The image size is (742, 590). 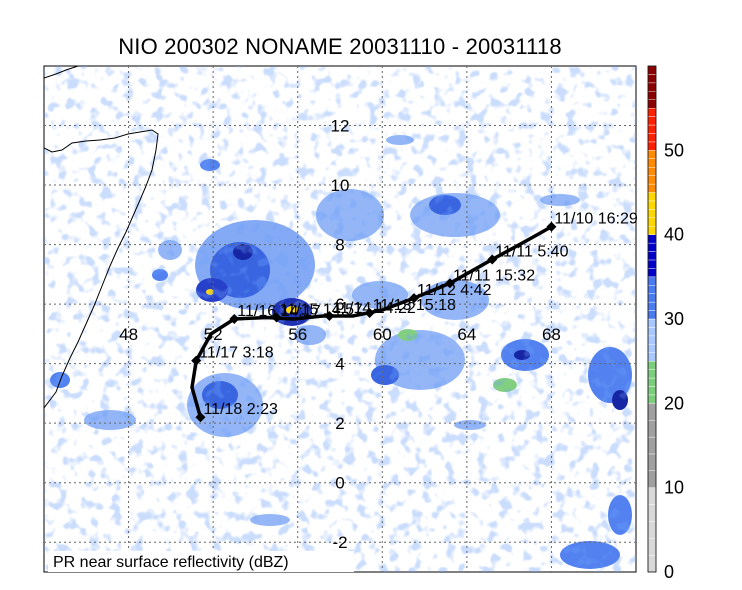 I want to click on coastline, so click(x=101, y=237).